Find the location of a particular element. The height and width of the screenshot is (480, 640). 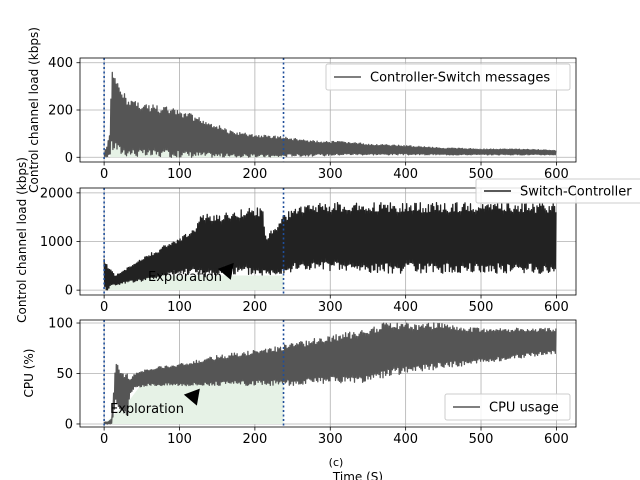

exploration-shaded-area is located at coordinates (194, 283).